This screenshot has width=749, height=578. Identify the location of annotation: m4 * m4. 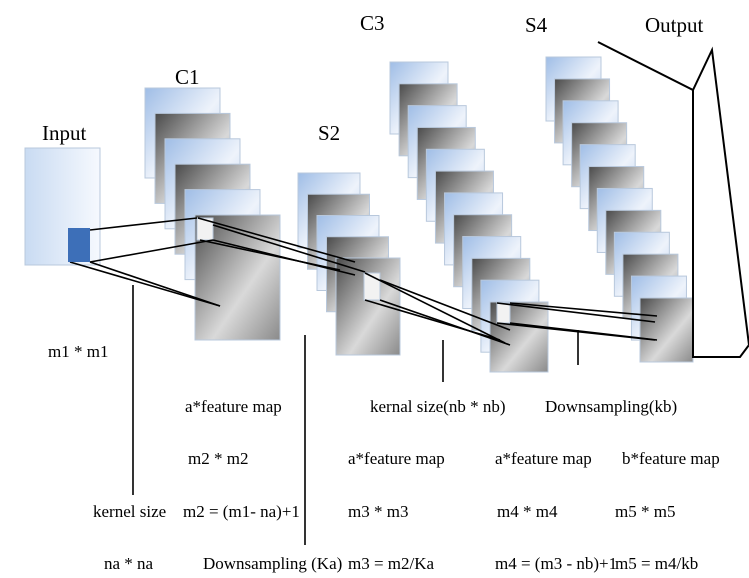
(527, 511).